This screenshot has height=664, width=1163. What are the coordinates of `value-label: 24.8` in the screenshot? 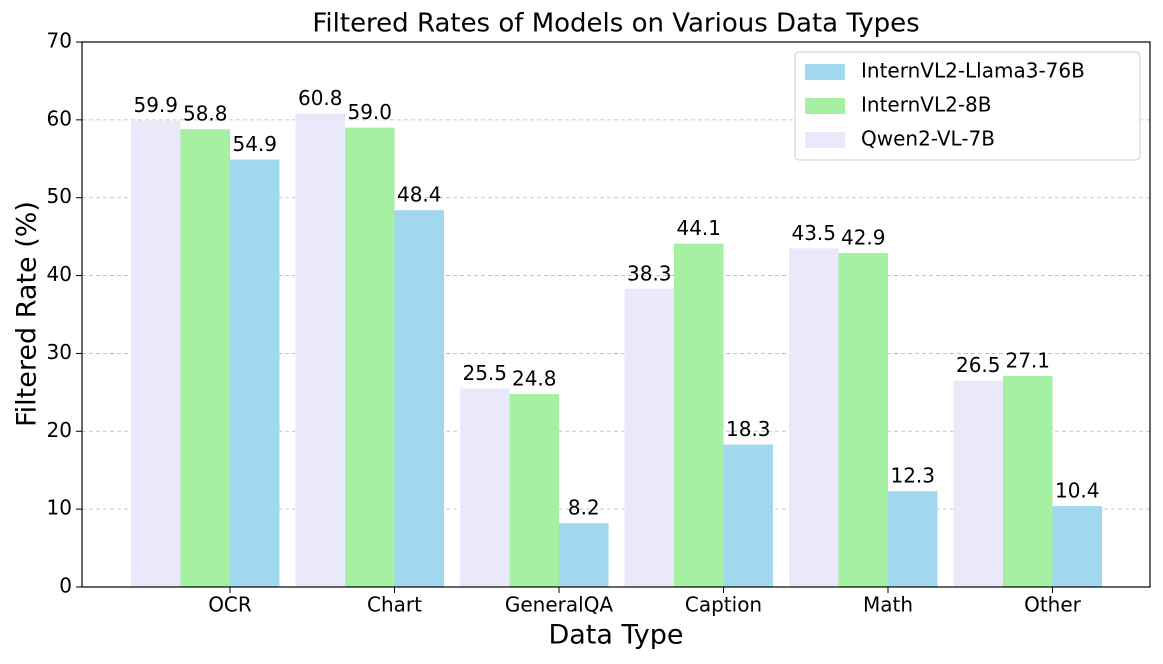 It's located at (534, 378).